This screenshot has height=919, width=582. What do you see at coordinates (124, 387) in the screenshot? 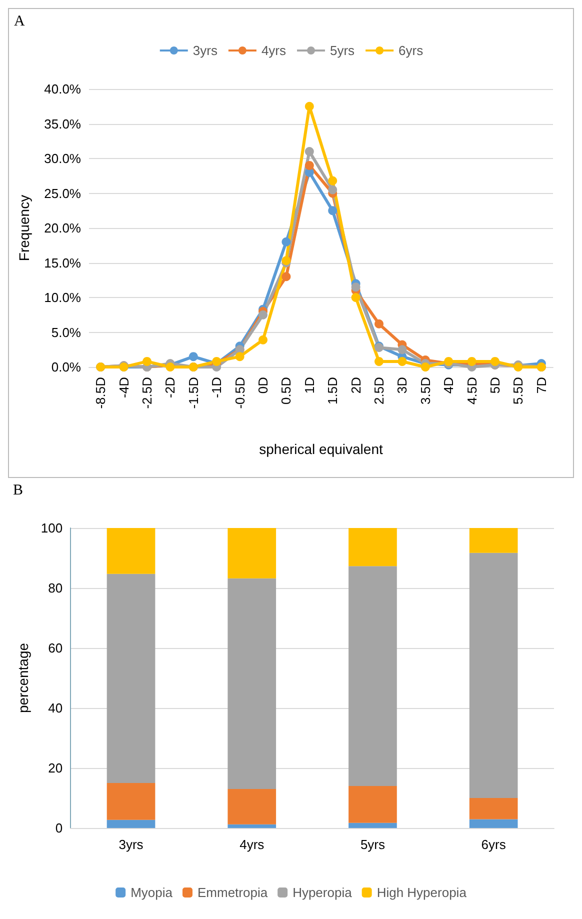
I see `x-tick-label: -4D` at bounding box center [124, 387].